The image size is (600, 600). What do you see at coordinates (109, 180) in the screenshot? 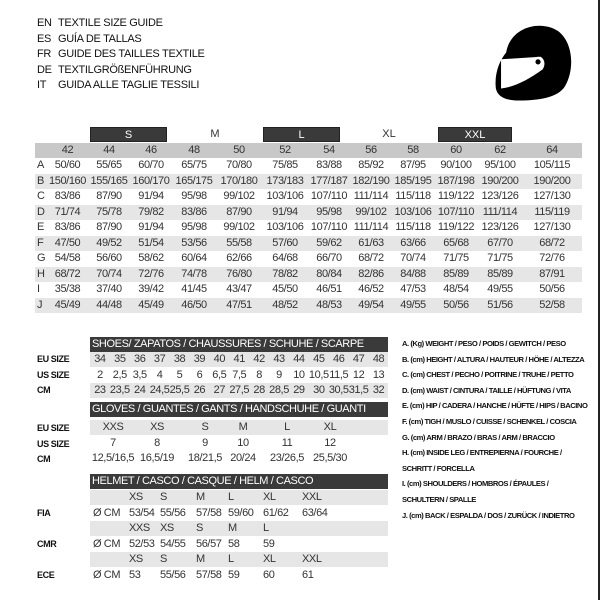
I see `measurement-value: 155/165` at bounding box center [109, 180].